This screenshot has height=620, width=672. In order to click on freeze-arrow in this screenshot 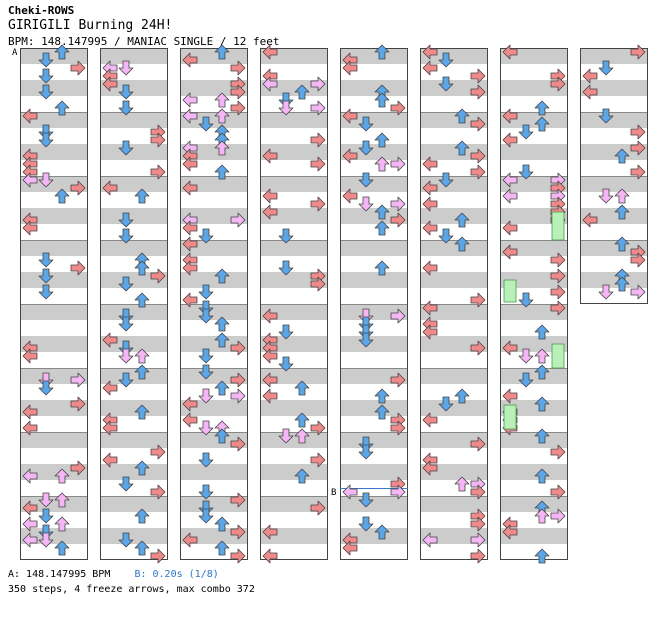, I will do `click(510, 417)`.